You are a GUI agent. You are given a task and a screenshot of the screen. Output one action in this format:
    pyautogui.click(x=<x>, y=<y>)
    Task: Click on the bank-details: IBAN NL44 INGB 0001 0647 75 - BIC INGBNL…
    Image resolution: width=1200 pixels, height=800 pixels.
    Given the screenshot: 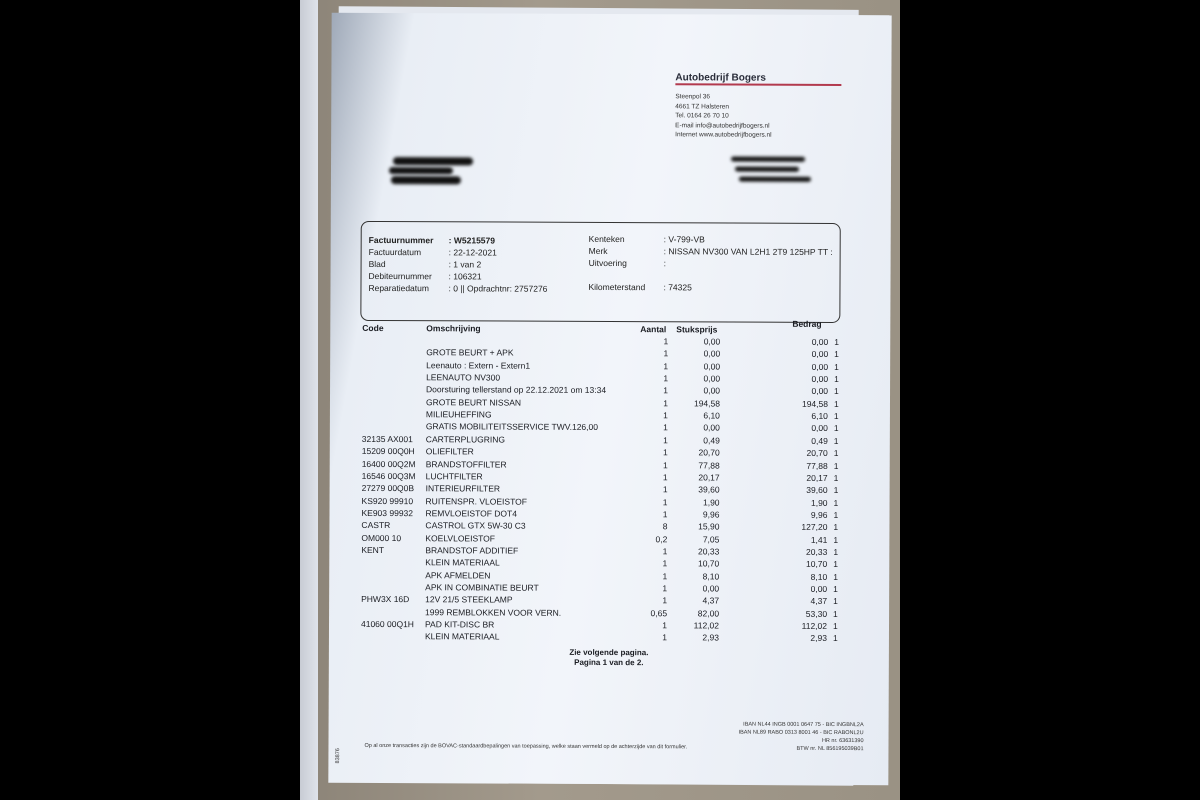 What is the action you would take?
    pyautogui.click(x=801, y=737)
    